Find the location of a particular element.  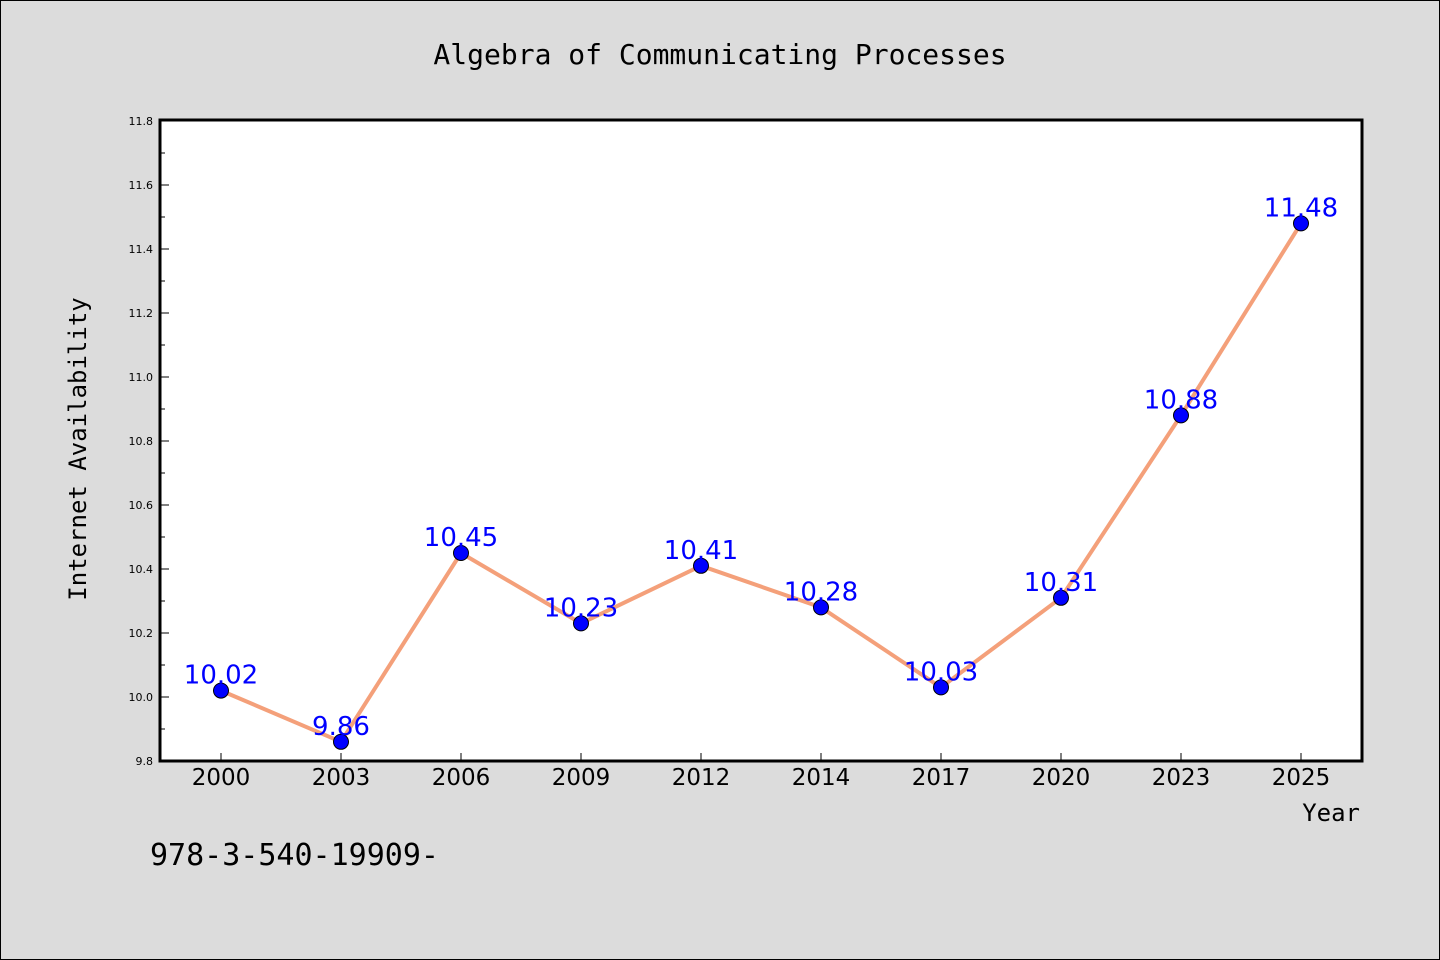

y-tick-label: 9.8 is located at coordinates (145, 761).